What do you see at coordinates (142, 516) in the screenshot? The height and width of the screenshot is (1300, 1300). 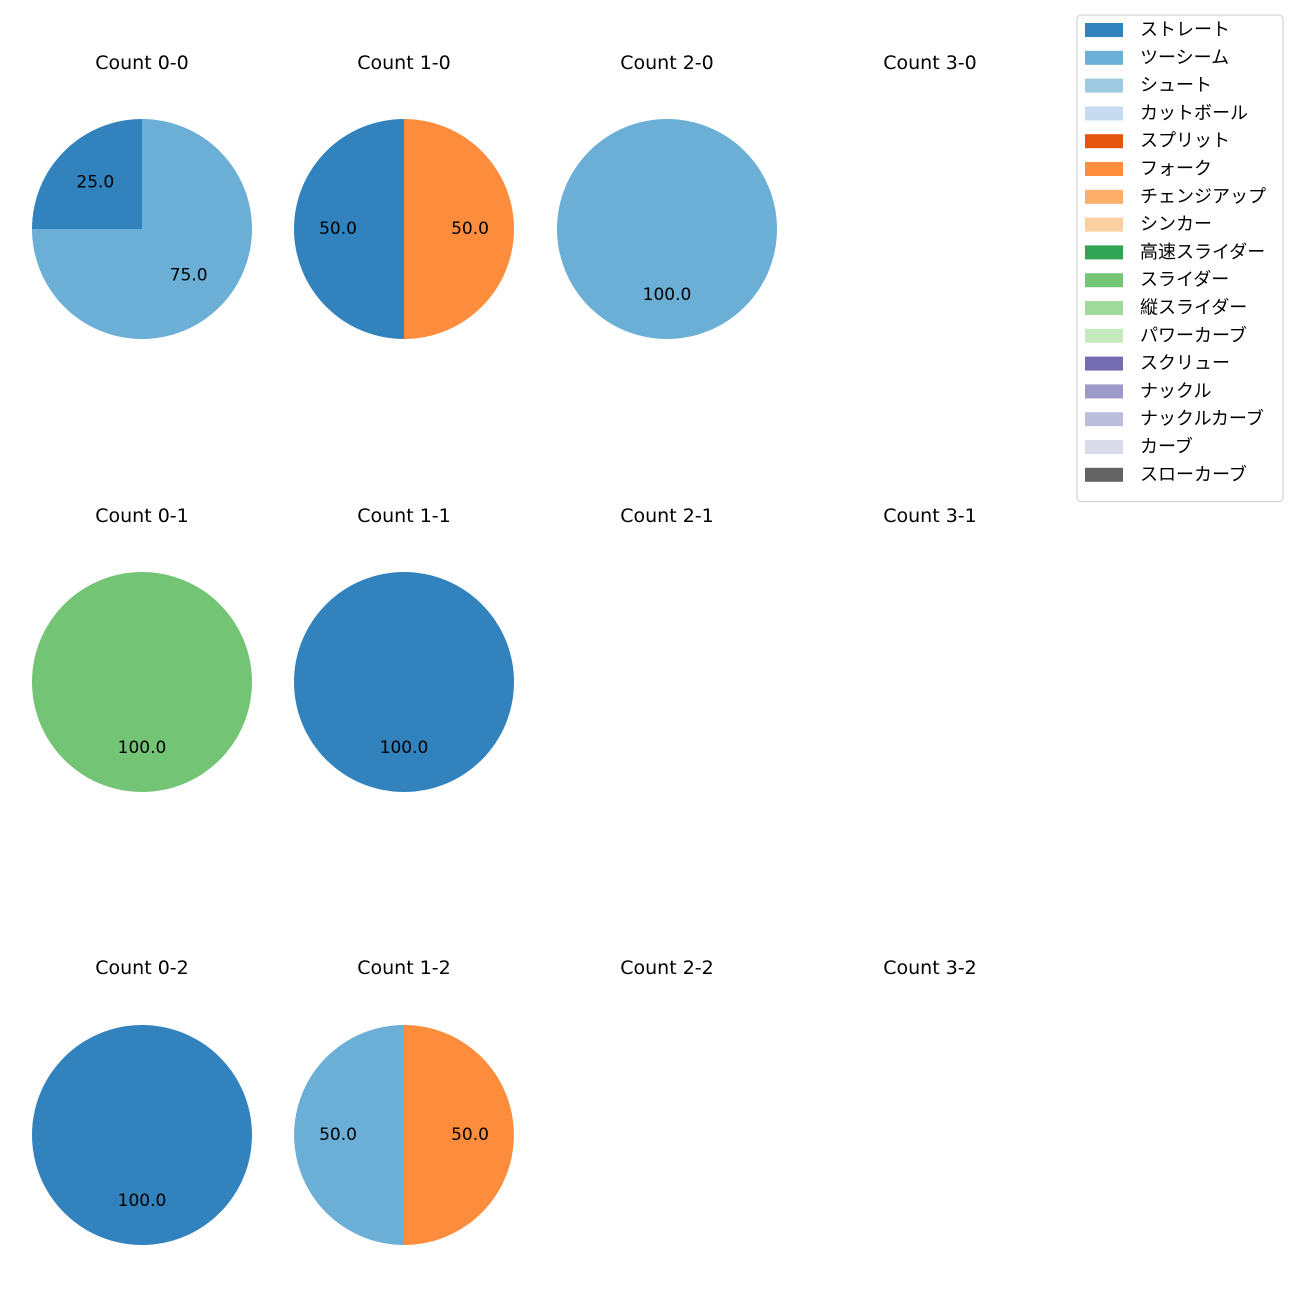 I see `panel-title: Count 0-1` at bounding box center [142, 516].